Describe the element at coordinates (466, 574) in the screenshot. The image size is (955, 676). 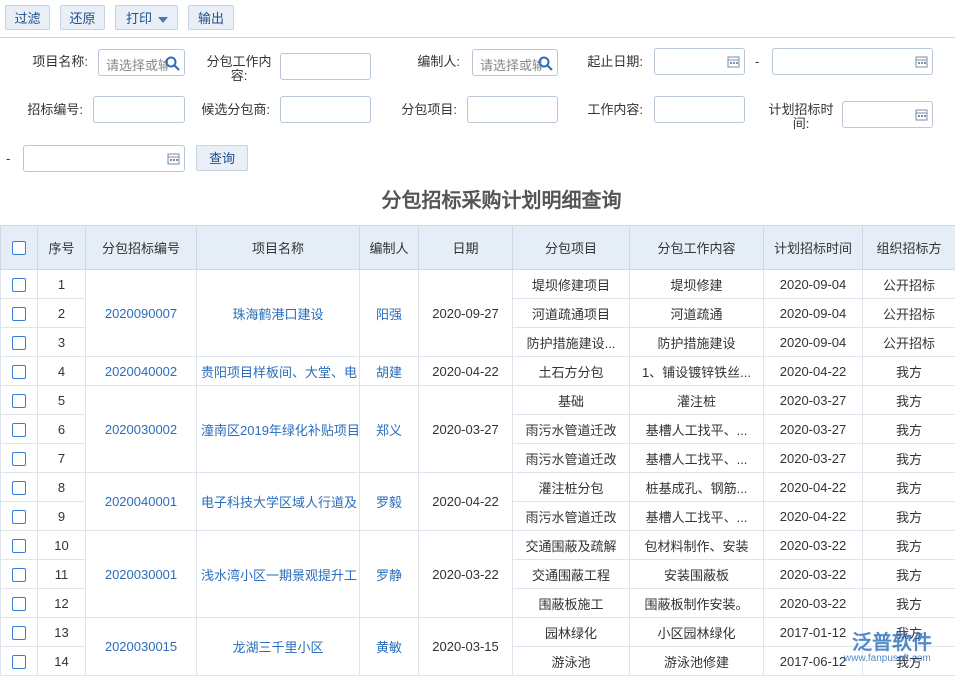
I see `date-cell: 2020-03-22` at that location.